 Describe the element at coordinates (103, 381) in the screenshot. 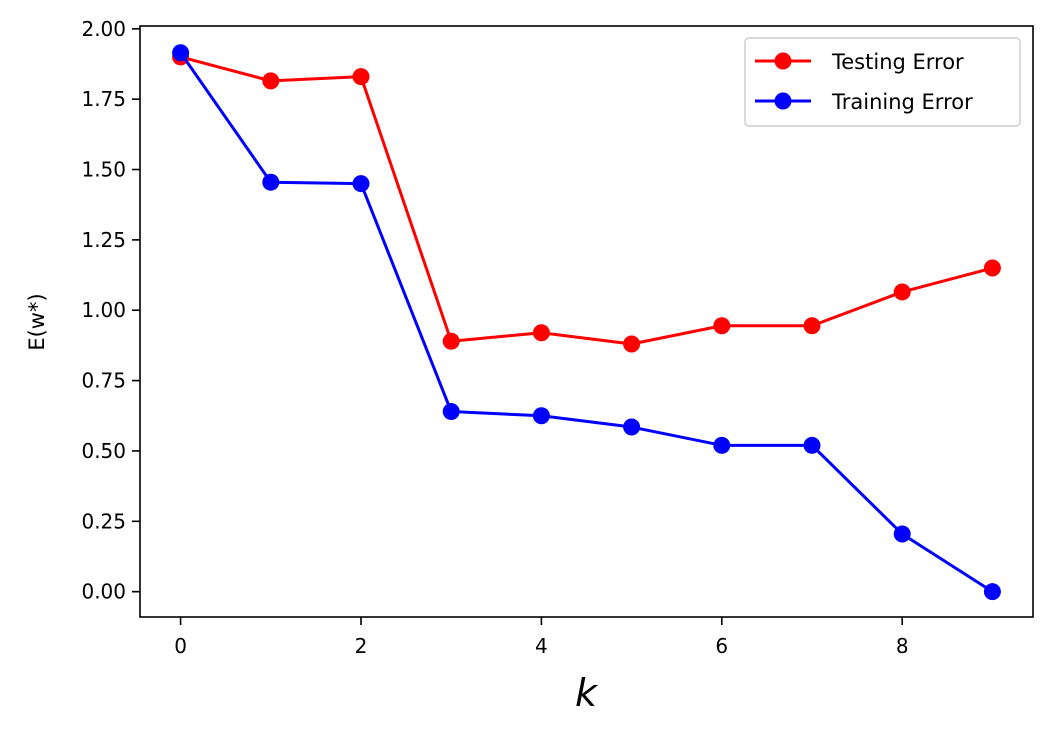

I see `y-tick-label: 0.75` at that location.